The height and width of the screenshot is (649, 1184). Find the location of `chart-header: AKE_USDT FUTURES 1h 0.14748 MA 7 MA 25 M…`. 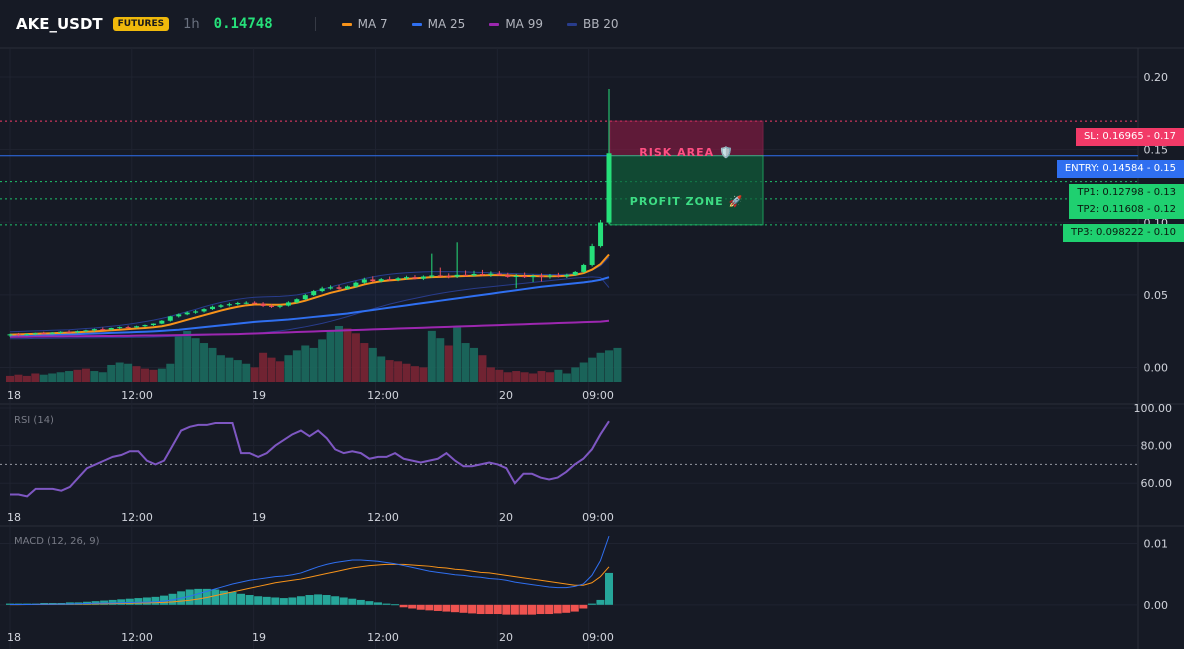

chart-header: AKE_USDT FUTURES 1h 0.14748 MA 7 MA 25 M… is located at coordinates (592, 24).